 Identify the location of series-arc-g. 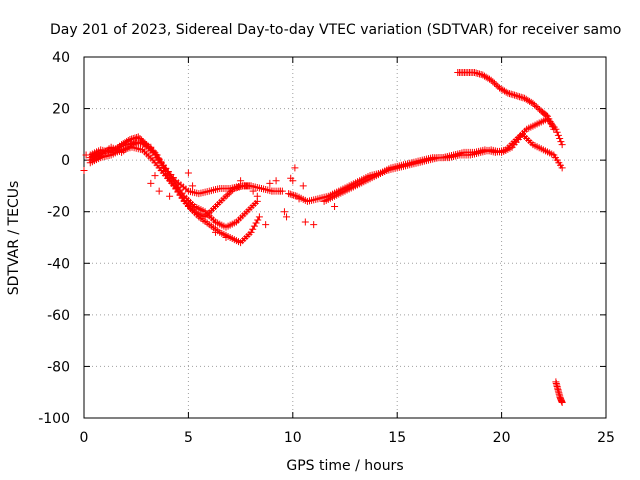
(506, 100).